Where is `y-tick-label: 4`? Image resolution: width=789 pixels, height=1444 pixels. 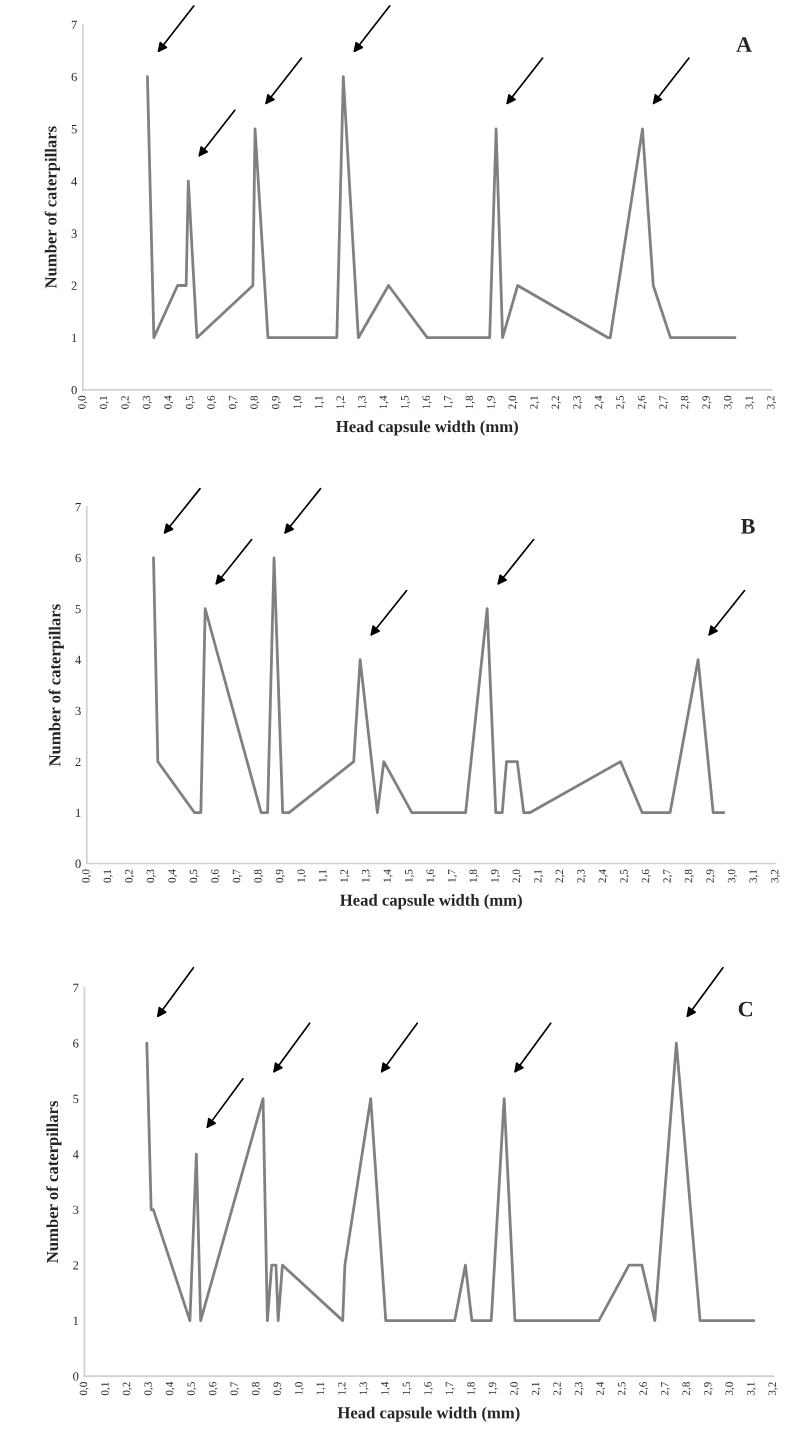 y-tick-label: 4 is located at coordinates (78, 660).